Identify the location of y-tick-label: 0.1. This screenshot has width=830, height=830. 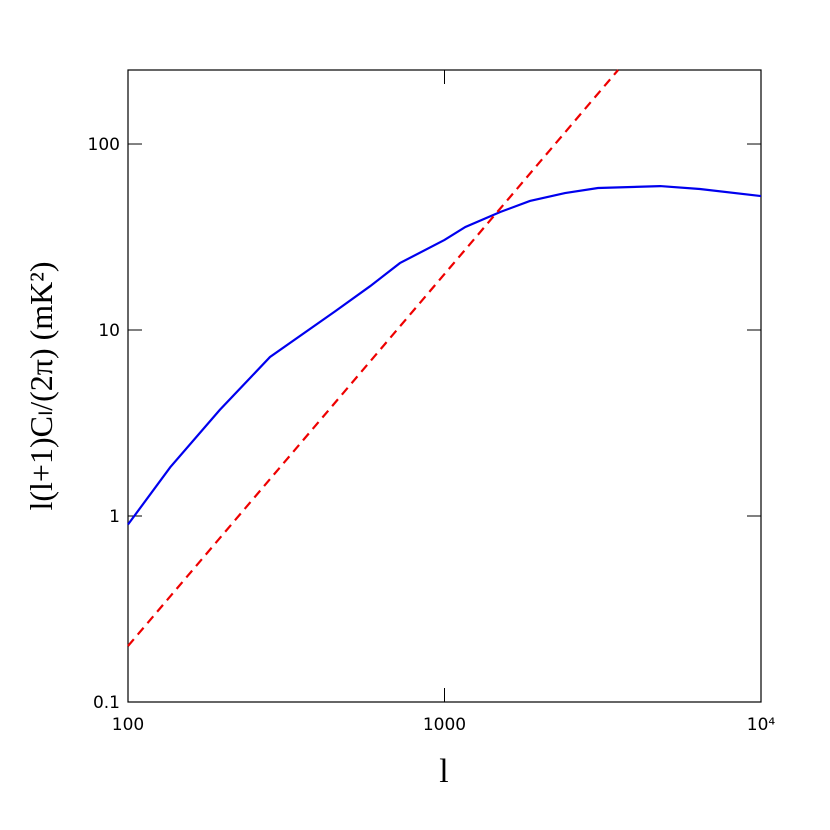
(106, 703).